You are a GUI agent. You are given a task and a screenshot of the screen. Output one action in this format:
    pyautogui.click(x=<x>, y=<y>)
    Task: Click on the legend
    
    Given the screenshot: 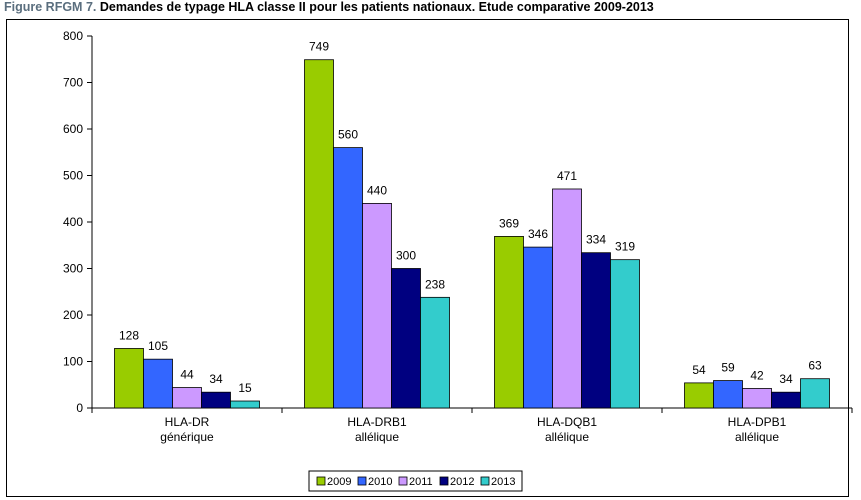 What is the action you would take?
    pyautogui.click(x=415, y=481)
    